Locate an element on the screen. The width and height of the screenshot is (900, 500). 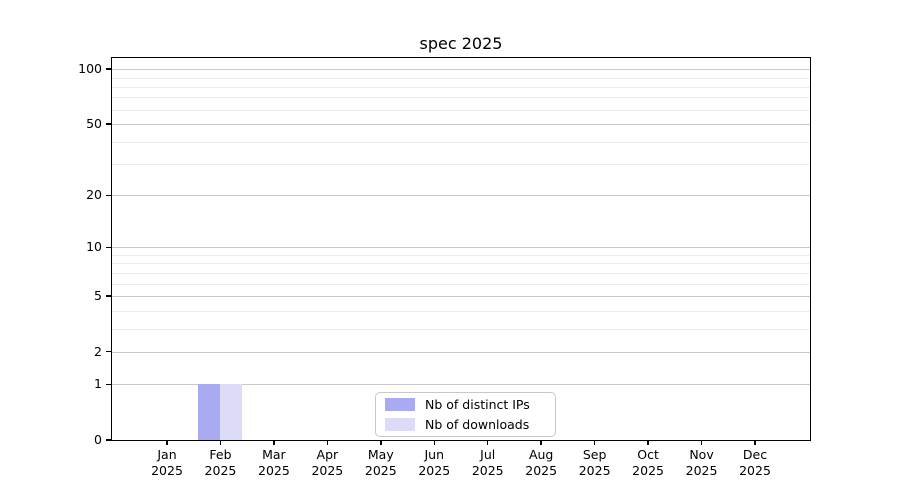
x-tick-label: Sep 2025 is located at coordinates (595, 463).